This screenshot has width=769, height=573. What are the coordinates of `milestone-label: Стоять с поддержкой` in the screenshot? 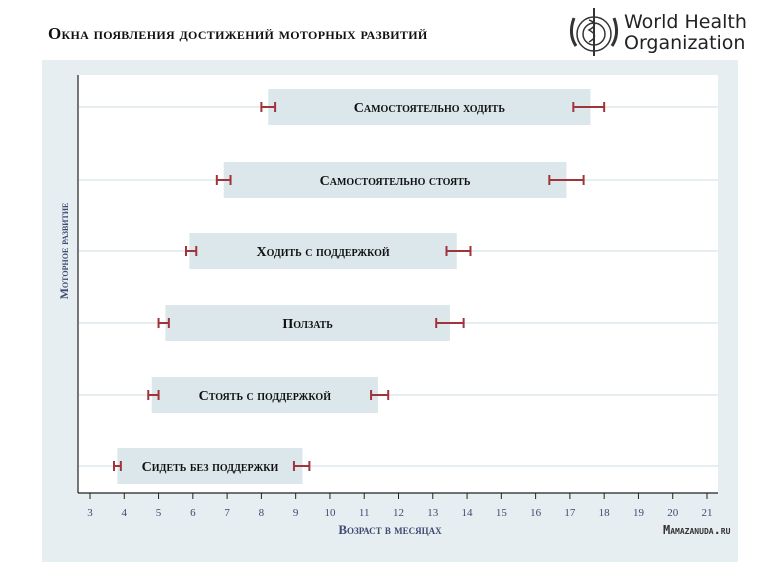 It's located at (265, 396).